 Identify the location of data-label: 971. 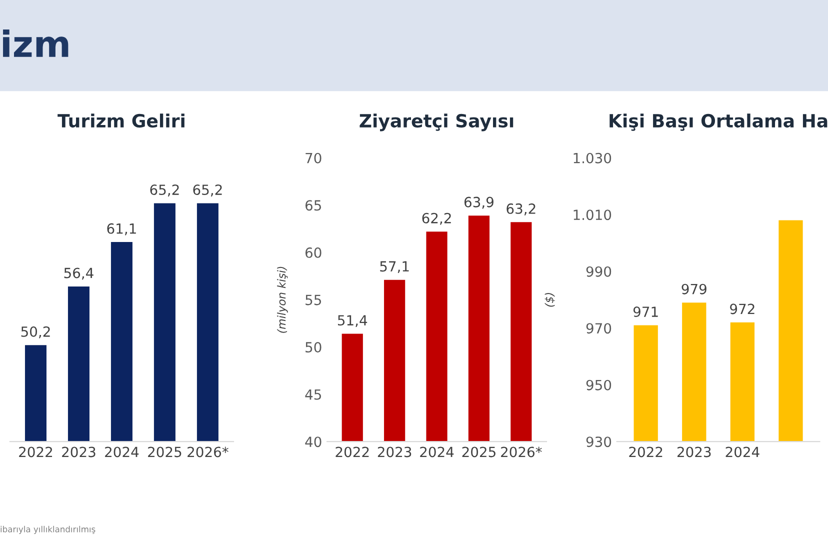
(645, 312).